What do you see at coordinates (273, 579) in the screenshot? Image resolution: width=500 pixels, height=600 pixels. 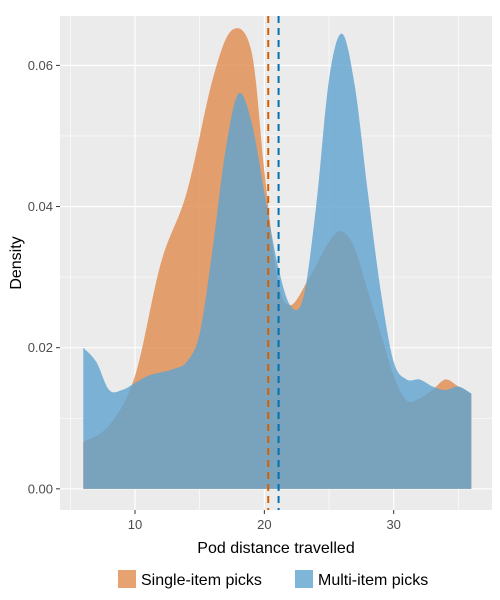 I see `legend: Single-item picks Multi-item picks` at bounding box center [273, 579].